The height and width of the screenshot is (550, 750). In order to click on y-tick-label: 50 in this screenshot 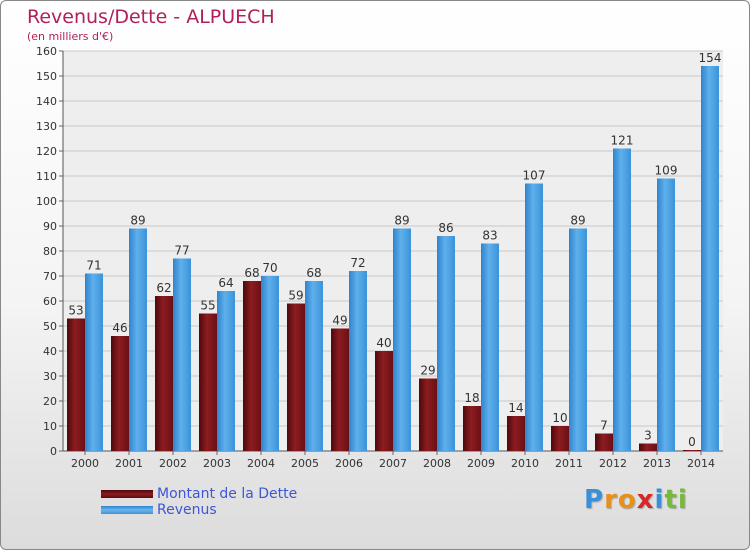, I will do `click(50, 326)`.